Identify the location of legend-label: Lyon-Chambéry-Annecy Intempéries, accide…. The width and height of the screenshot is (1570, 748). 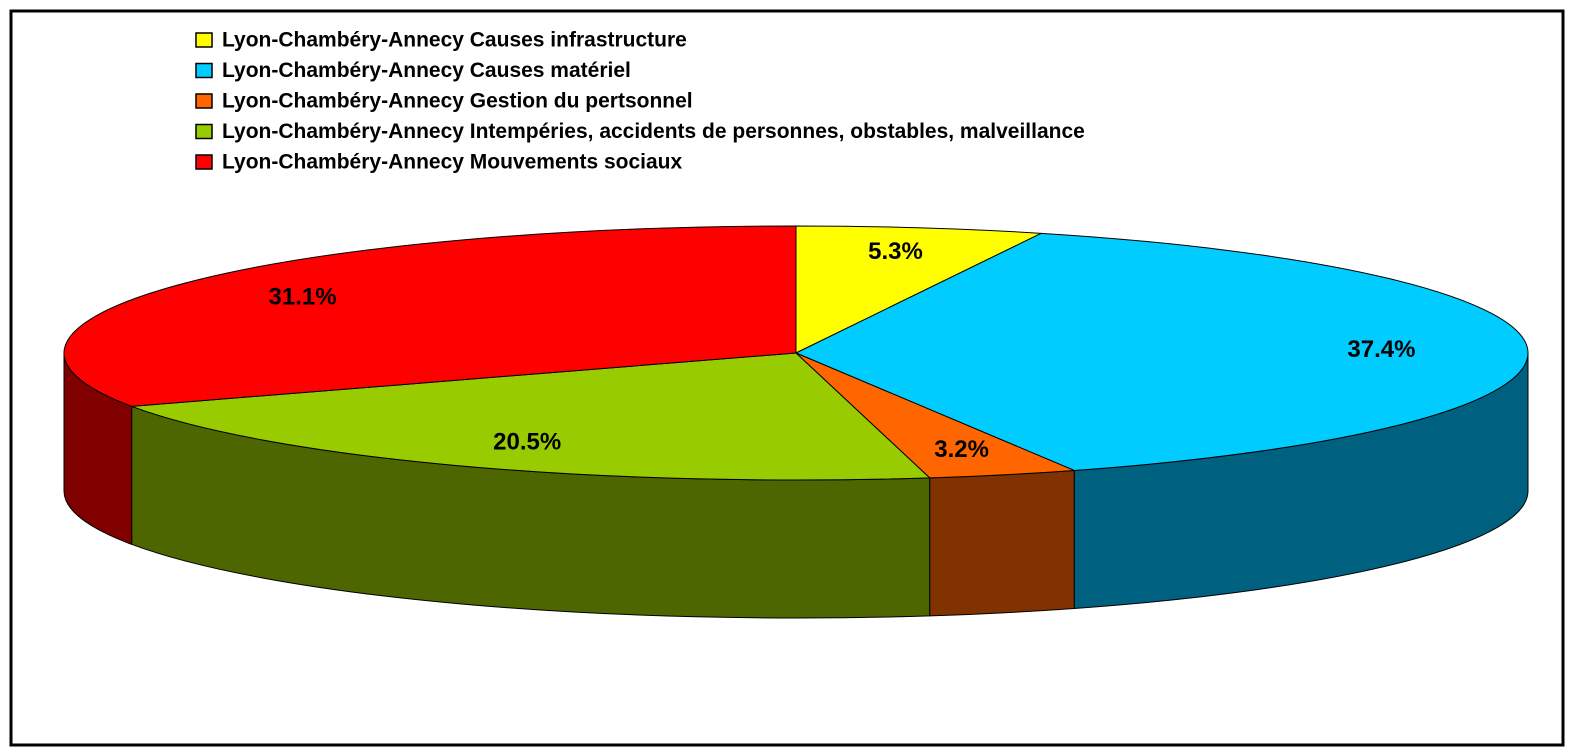
(653, 131).